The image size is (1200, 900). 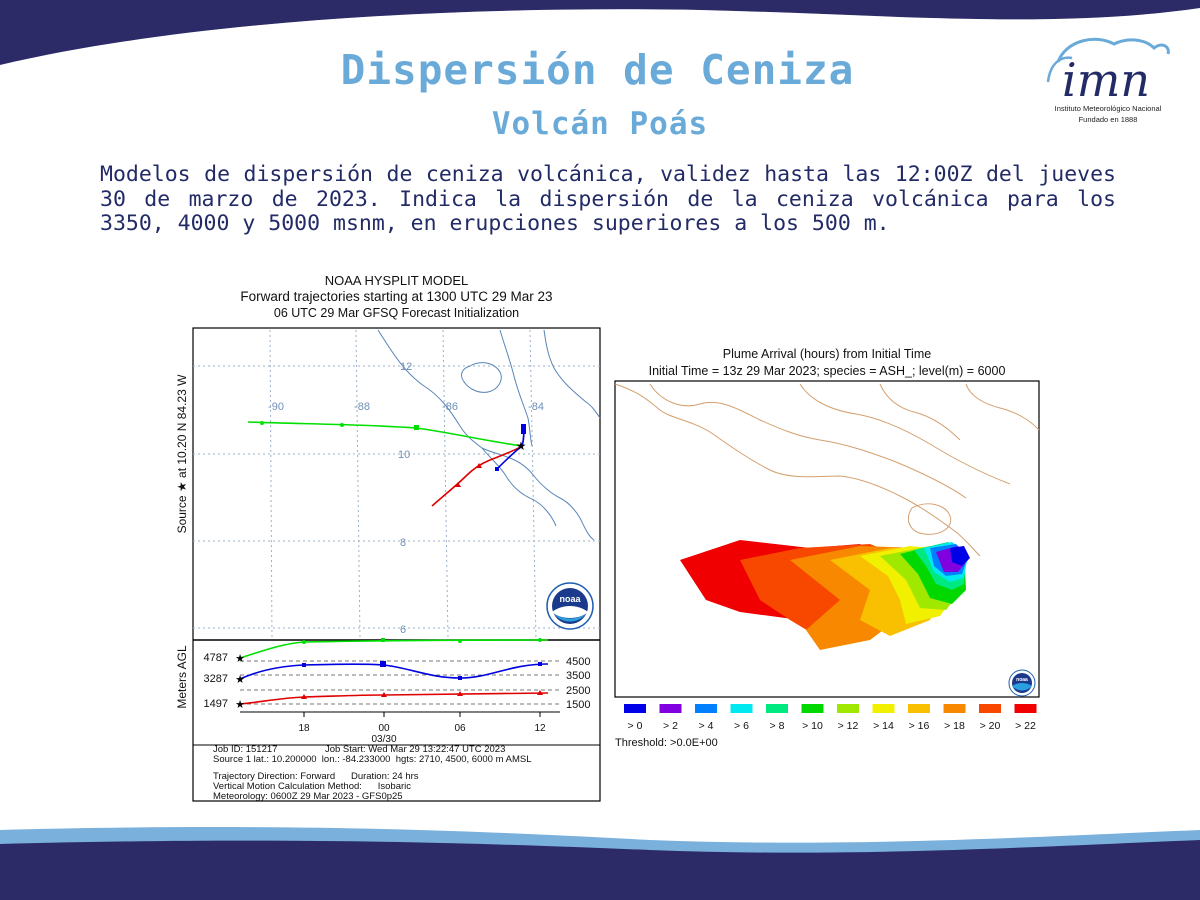 I want to click on lat-label-6: 6, so click(x=403, y=630).